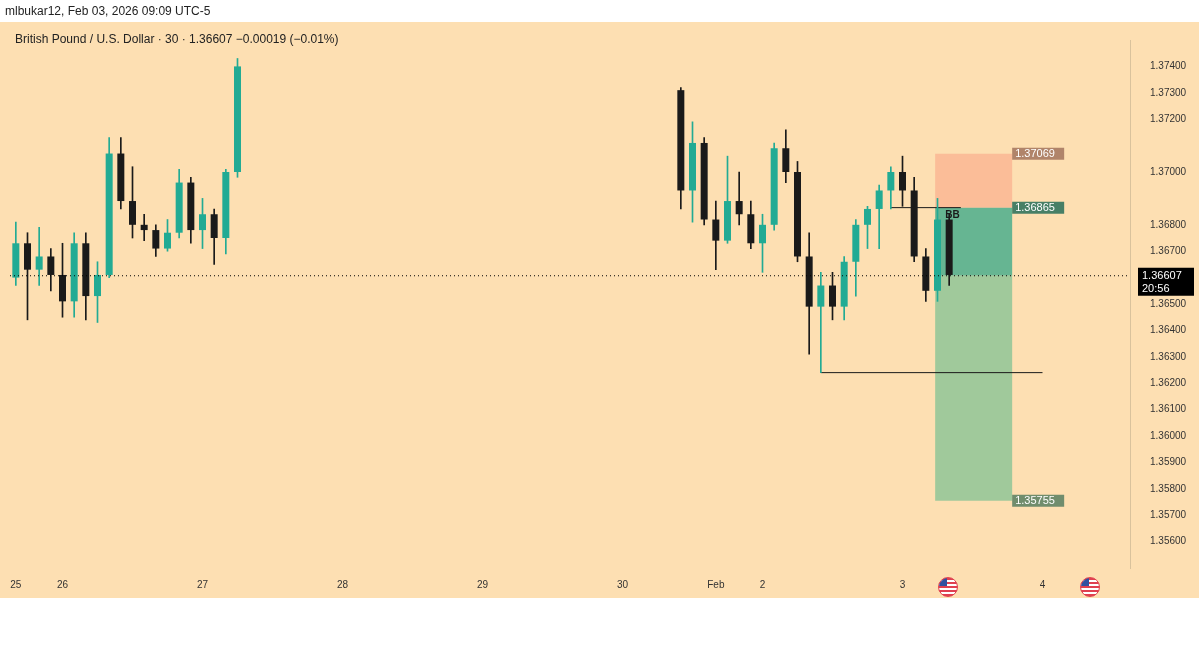 The image size is (1199, 655). Describe the element at coordinates (1168, 171) in the screenshot. I see `y-tick-label: 1.37000` at that location.